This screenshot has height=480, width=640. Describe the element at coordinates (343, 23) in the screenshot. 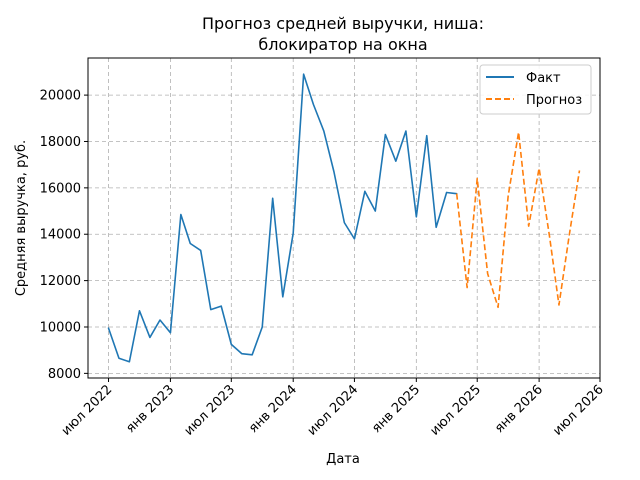

I see `chart-title-line-1: Прогноз средней выручки, ниша:` at that location.